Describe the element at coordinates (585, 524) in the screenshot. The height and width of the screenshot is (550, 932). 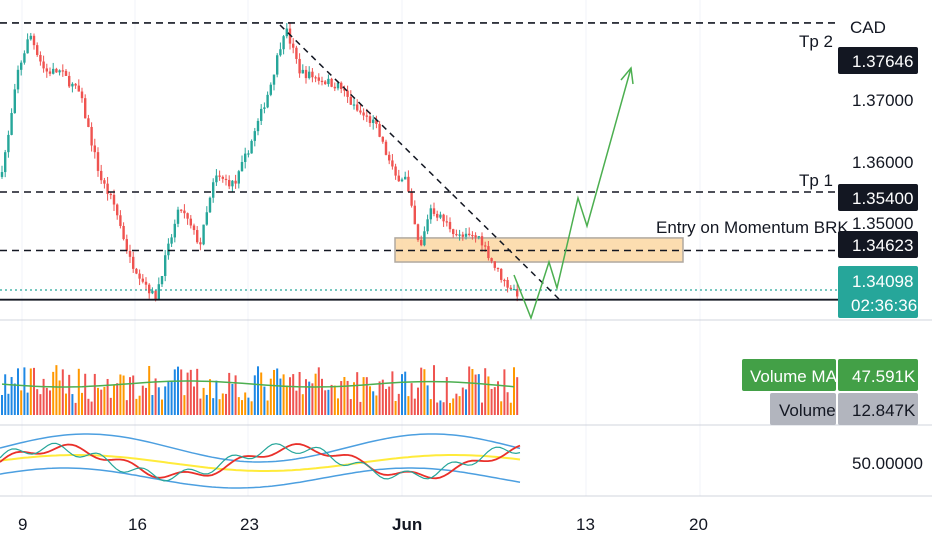
I see `x-tick-label: 13` at that location.